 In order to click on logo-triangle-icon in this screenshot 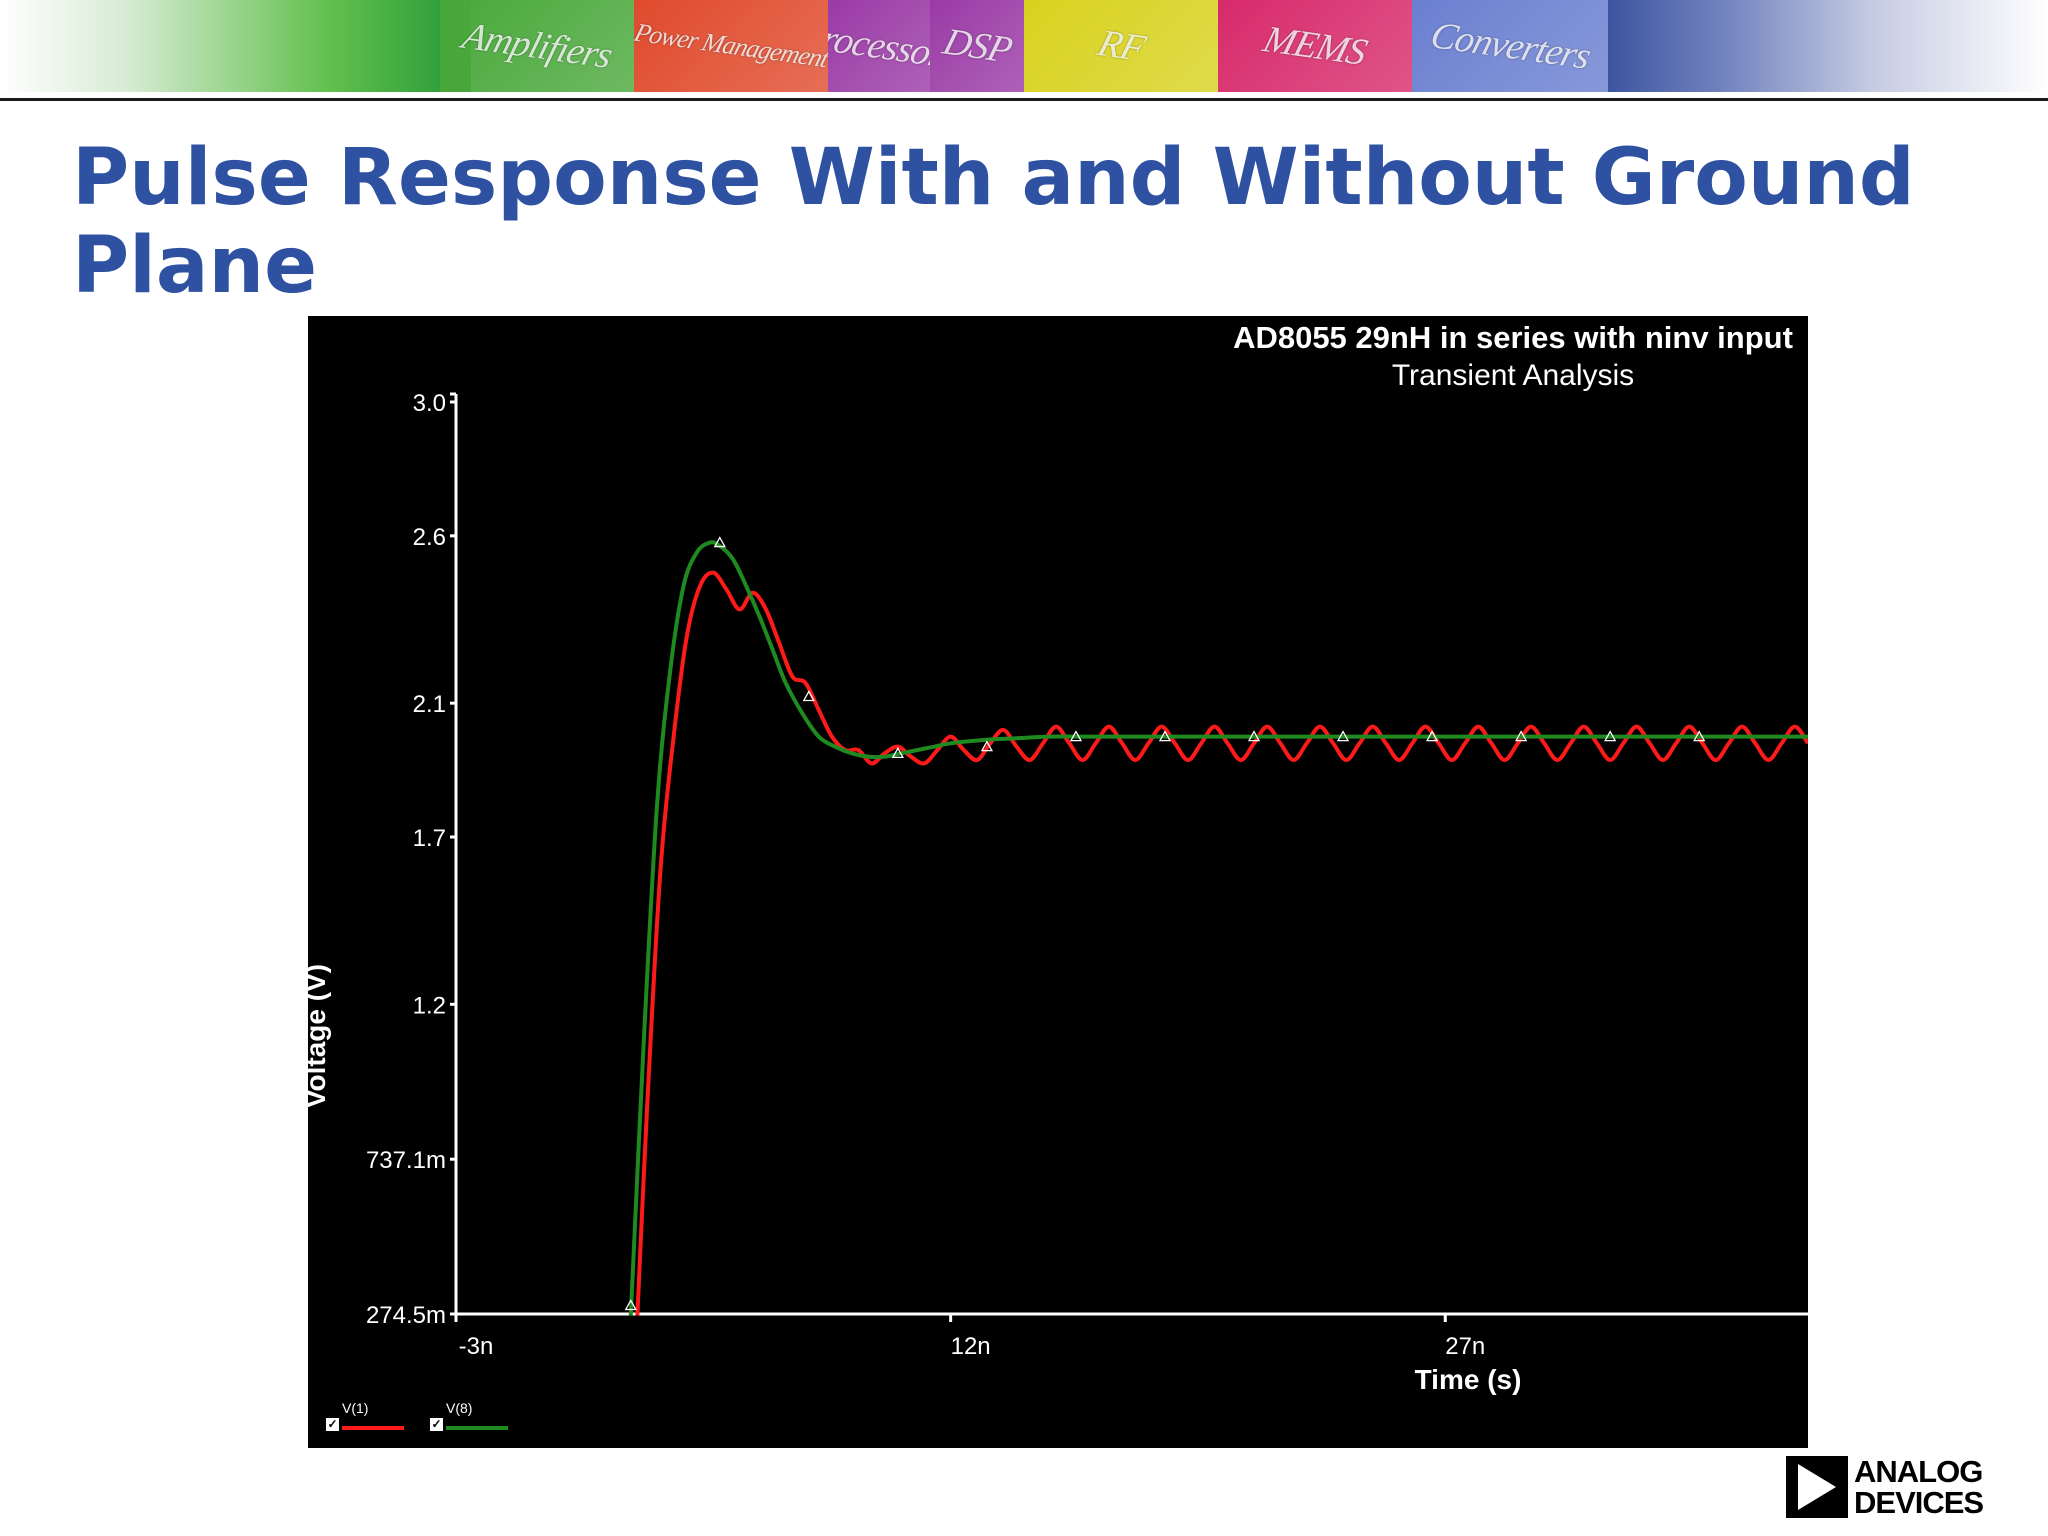, I will do `click(1817, 1487)`.